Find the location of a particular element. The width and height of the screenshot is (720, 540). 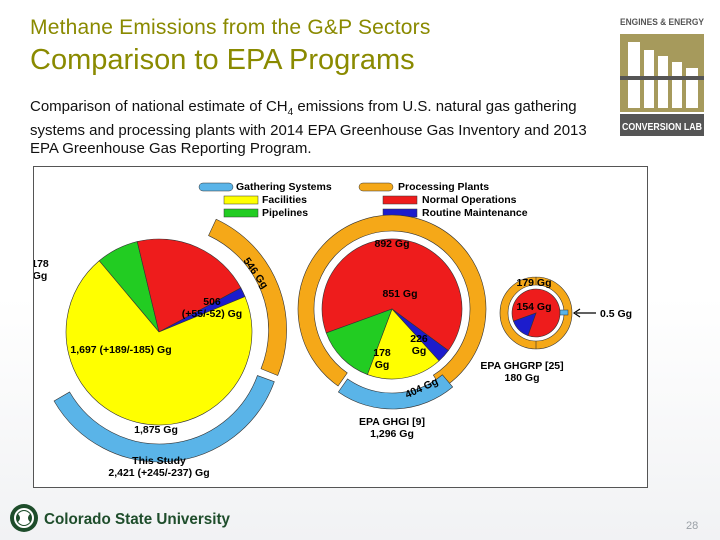

description-part-1: Comparison of national estimate of CH is located at coordinates (159, 106).